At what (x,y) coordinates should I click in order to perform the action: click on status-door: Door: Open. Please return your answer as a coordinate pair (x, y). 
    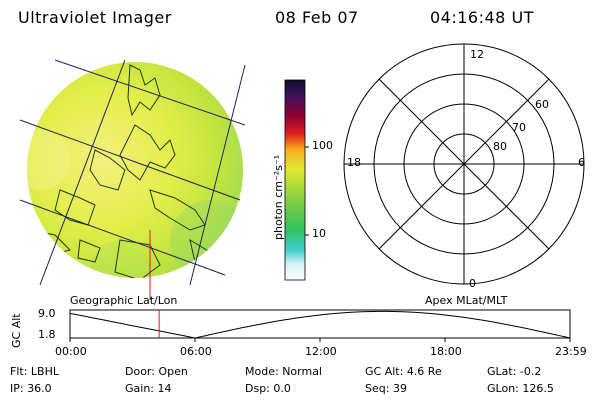
    Looking at the image, I should click on (156, 371).